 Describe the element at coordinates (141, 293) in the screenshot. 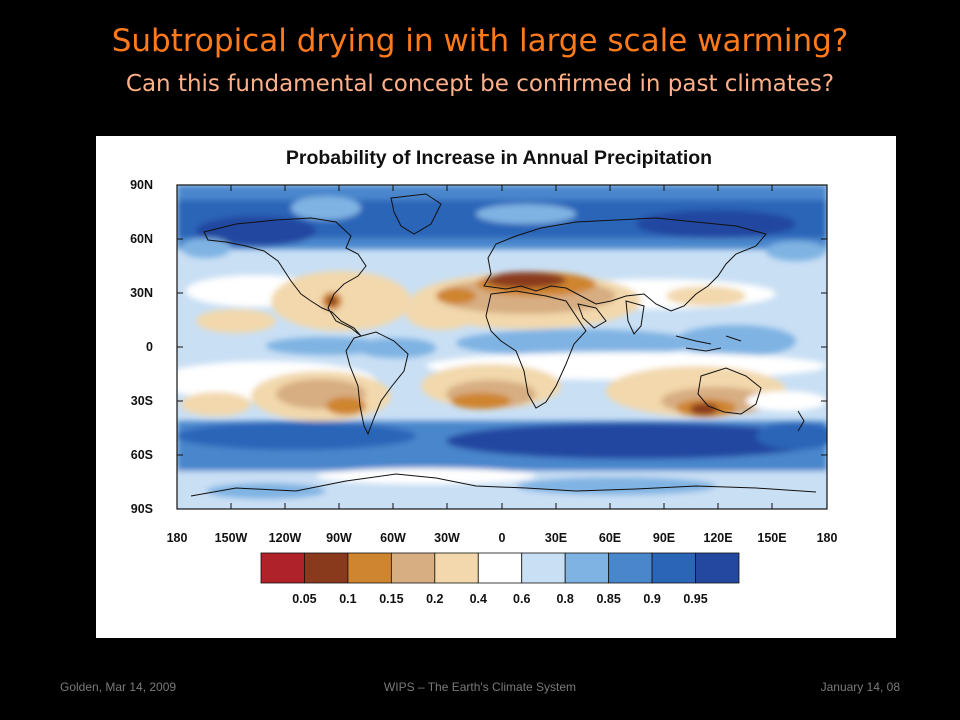

I see `lat-label: 30N` at that location.